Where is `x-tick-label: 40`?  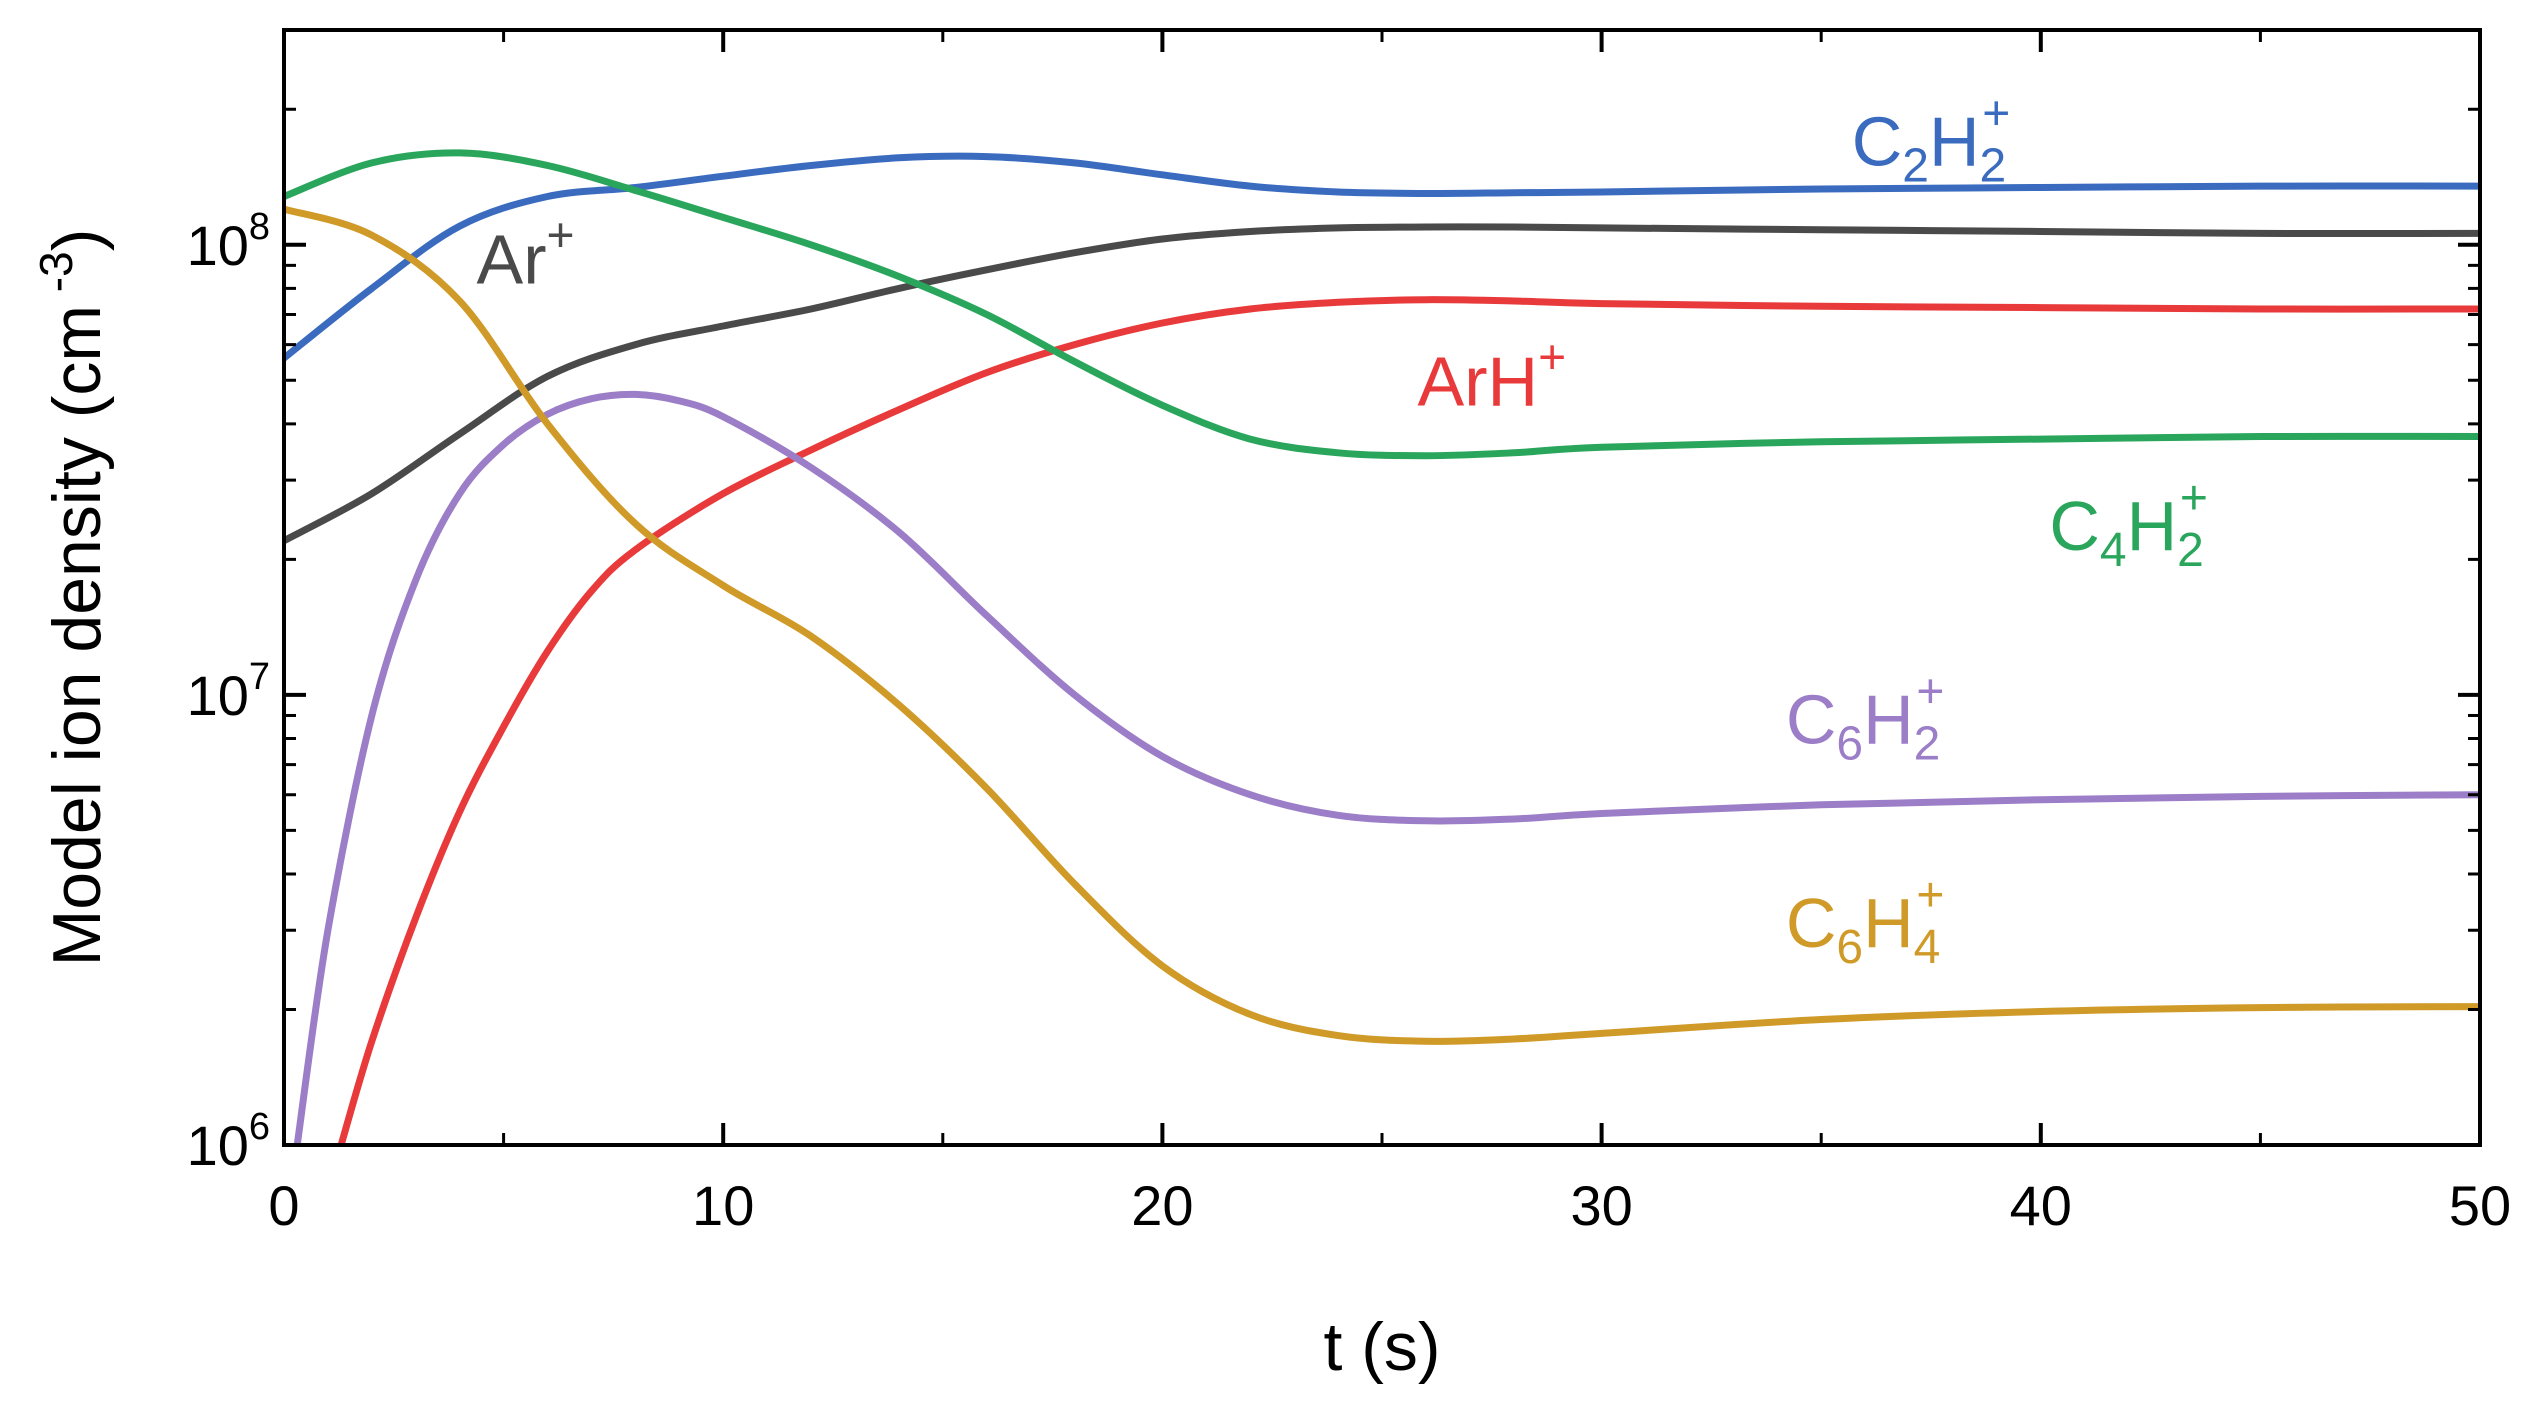
x-tick-label: 40 is located at coordinates (2041, 1205).